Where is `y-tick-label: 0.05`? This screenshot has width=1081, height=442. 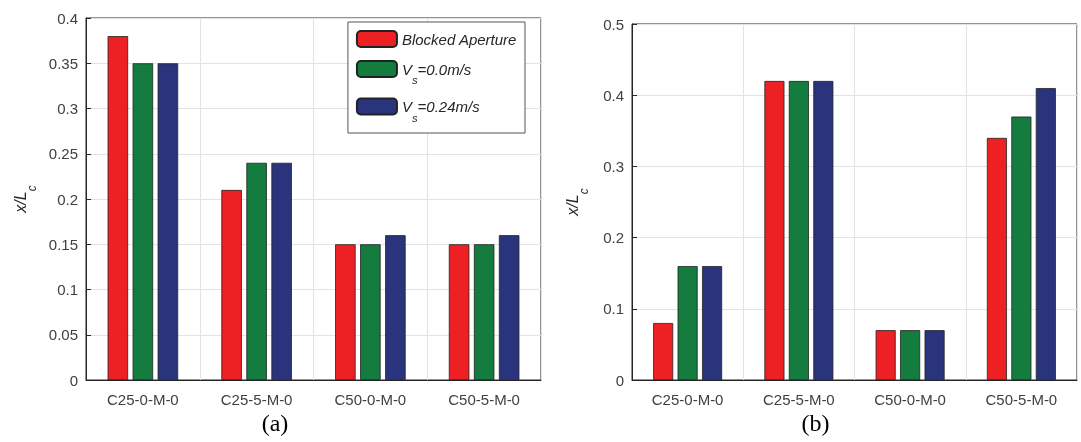
y-tick-label: 0.05 is located at coordinates (63, 335).